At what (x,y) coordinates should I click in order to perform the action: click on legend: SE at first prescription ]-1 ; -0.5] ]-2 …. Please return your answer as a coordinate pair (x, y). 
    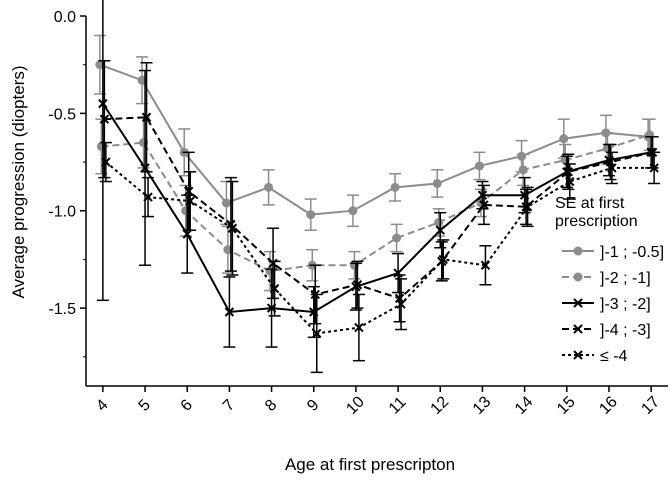
    Looking at the image, I should click on (609, 280).